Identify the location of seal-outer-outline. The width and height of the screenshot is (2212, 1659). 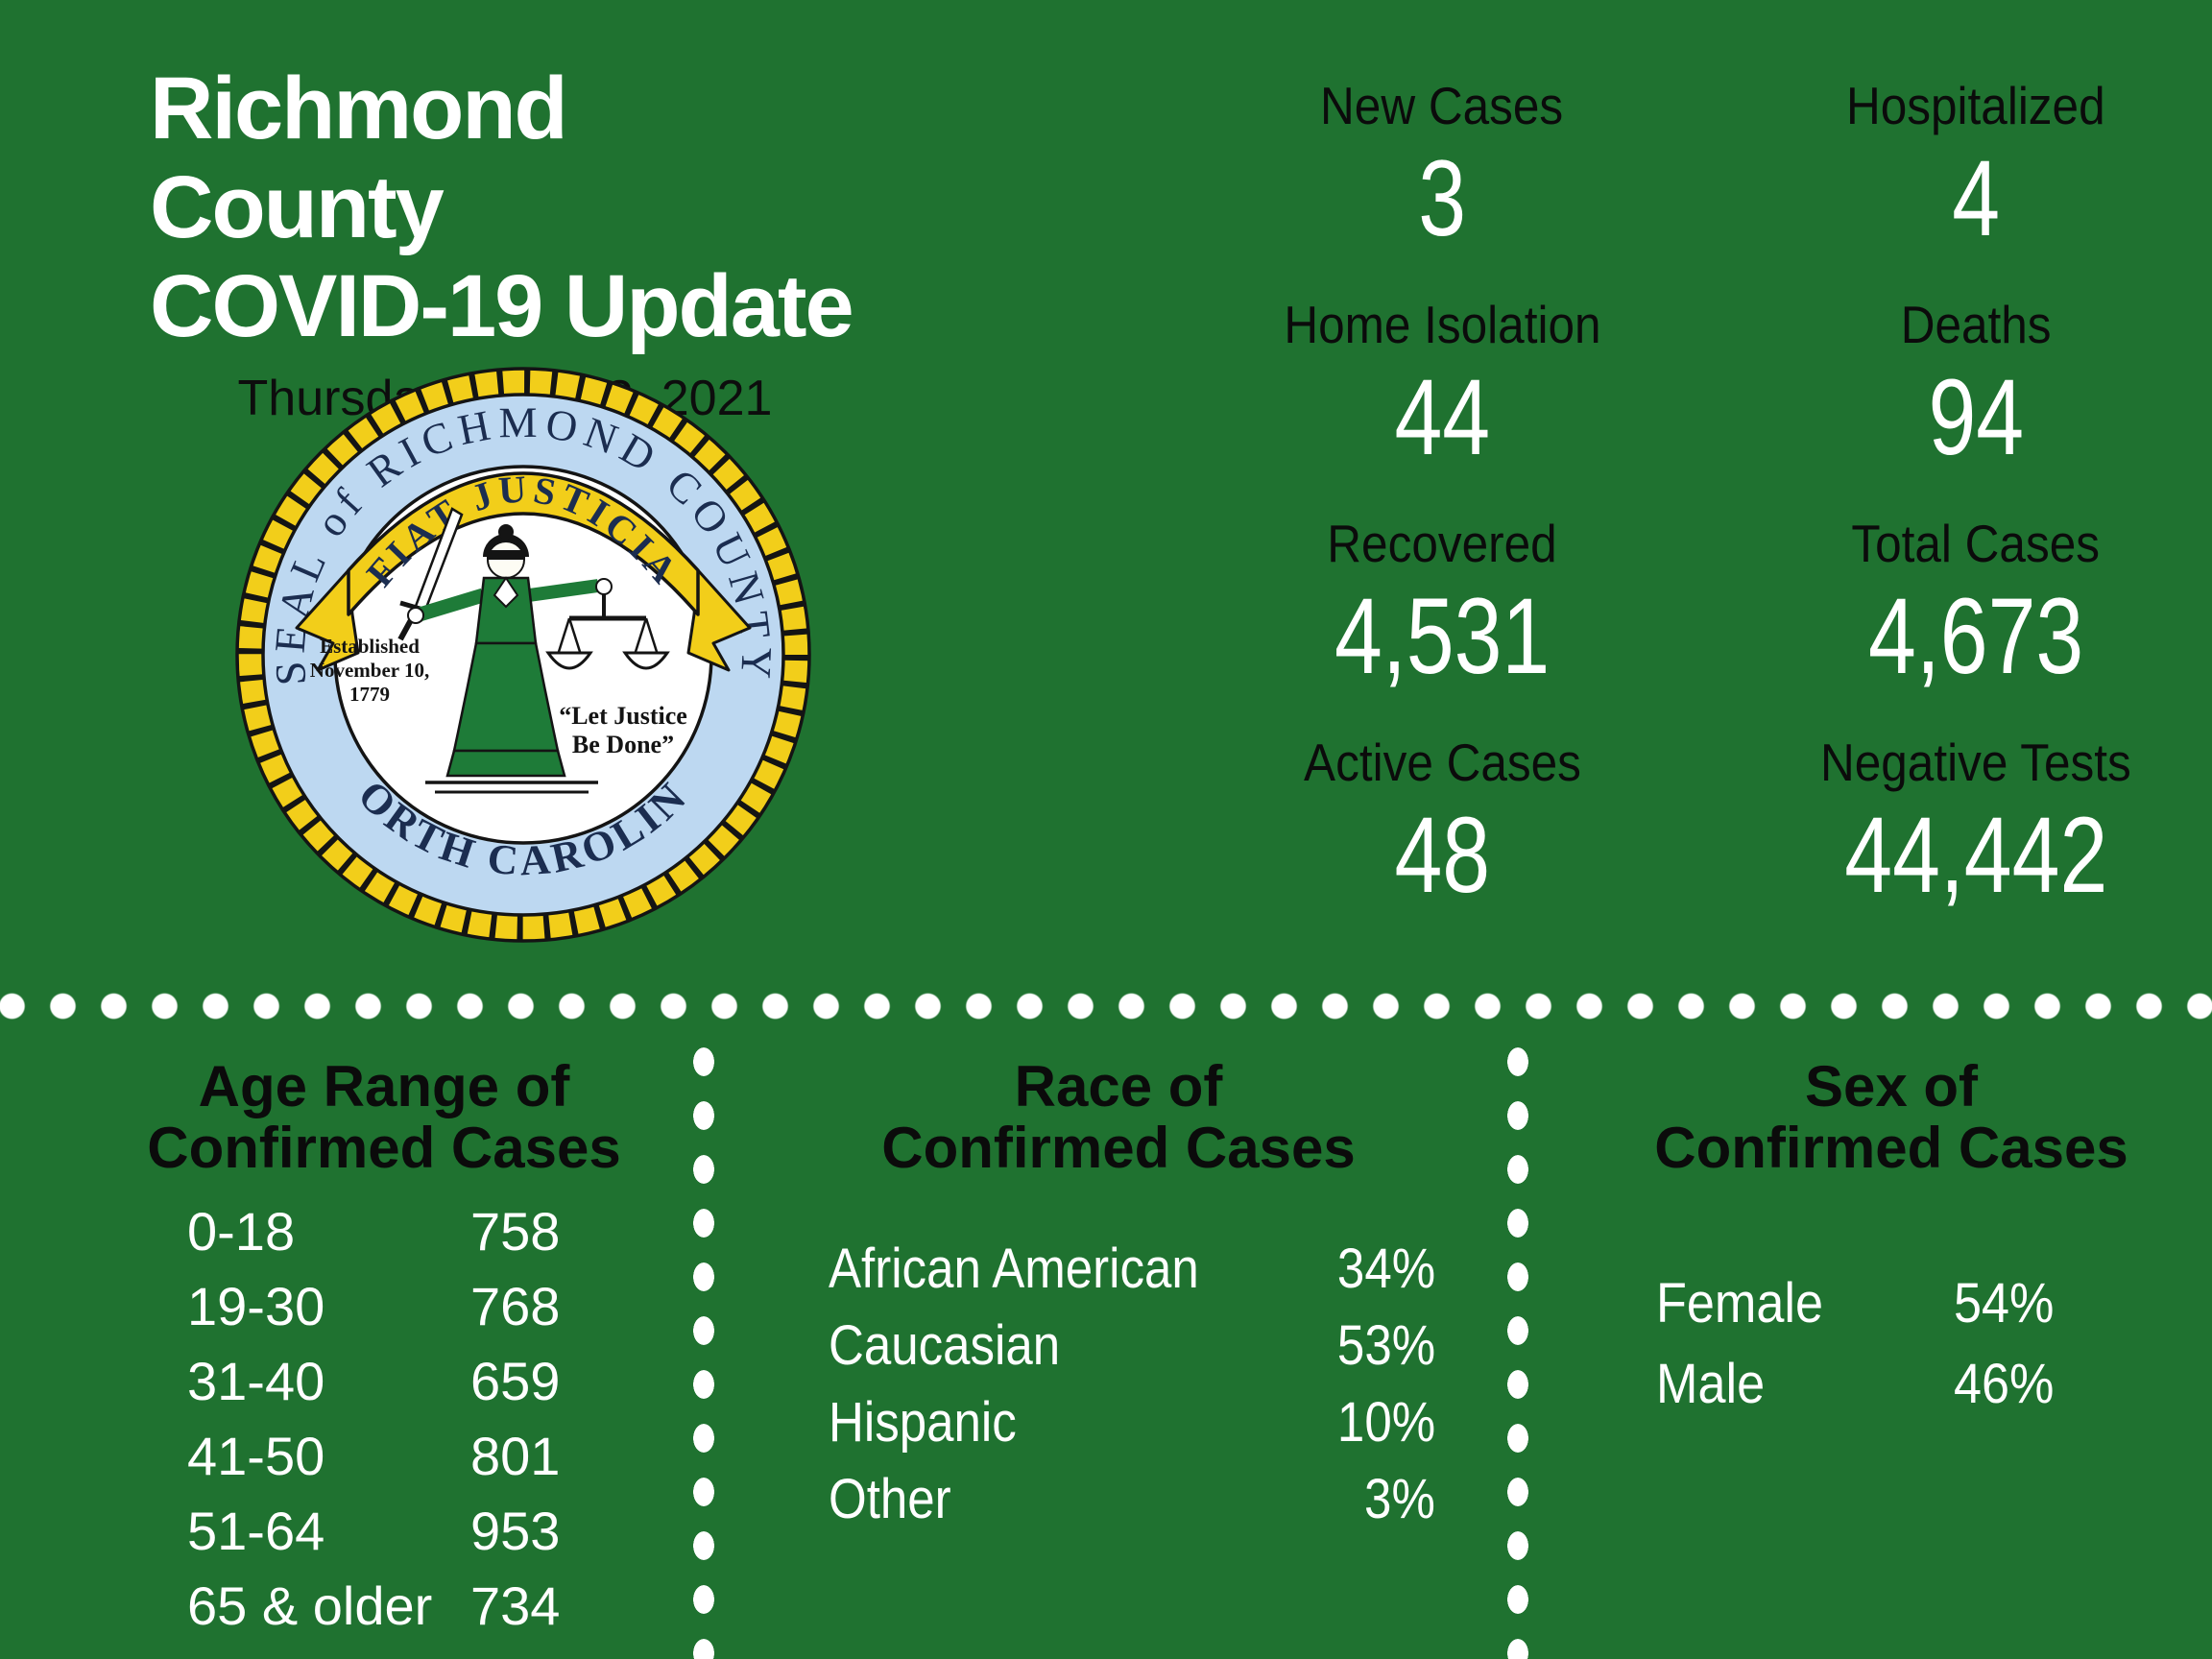
(523, 655).